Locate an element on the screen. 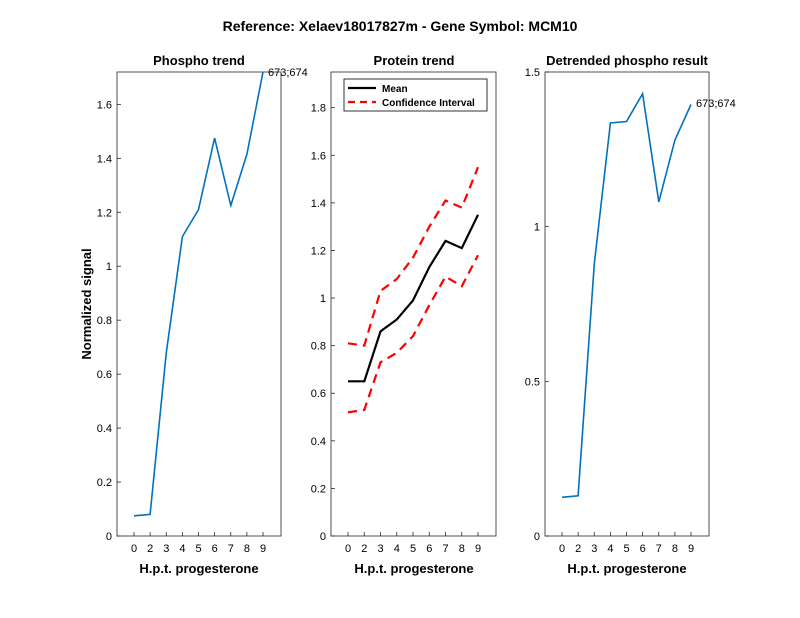 The width and height of the screenshot is (800, 618). phospho-trend-ytick-label: 1.6 is located at coordinates (104, 105).